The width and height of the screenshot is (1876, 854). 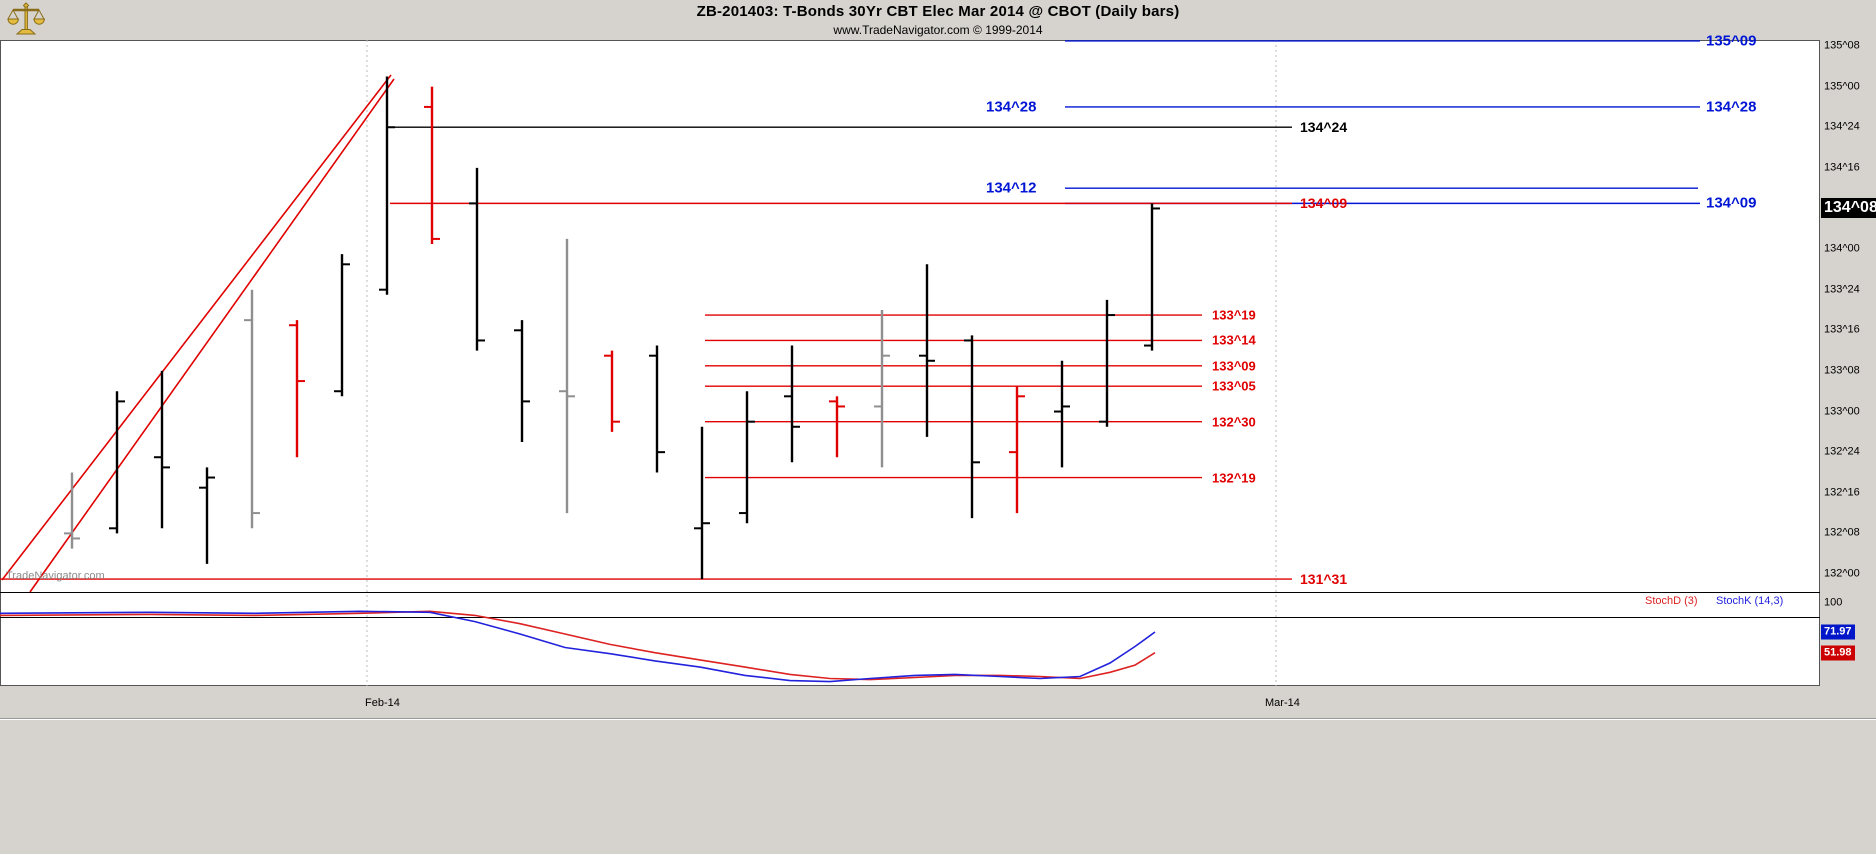 What do you see at coordinates (1842, 86) in the screenshot?
I see `y-axis-label: 135^00` at bounding box center [1842, 86].